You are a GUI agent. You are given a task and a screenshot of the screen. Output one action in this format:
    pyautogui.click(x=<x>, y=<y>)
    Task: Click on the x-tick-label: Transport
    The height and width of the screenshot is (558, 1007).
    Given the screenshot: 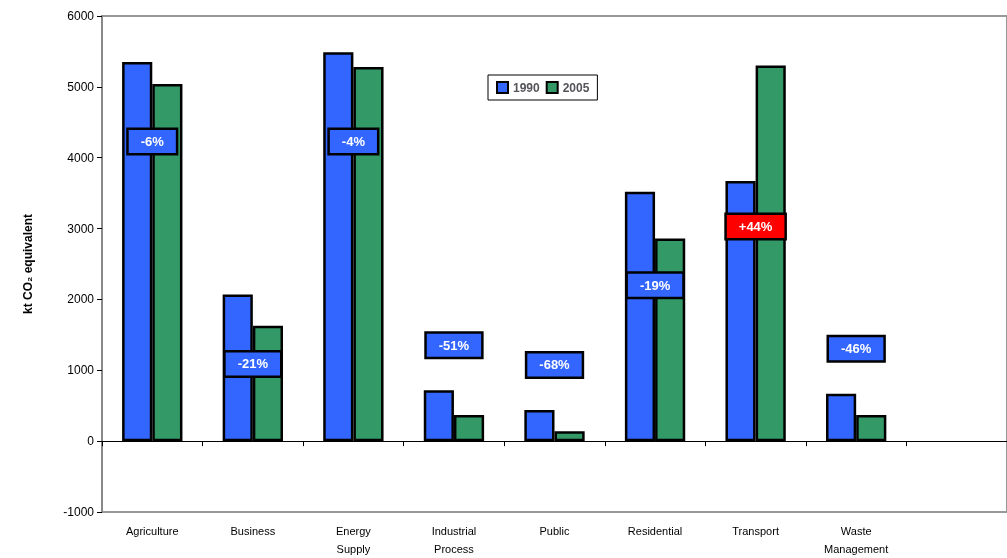 What is the action you would take?
    pyautogui.click(x=755, y=531)
    